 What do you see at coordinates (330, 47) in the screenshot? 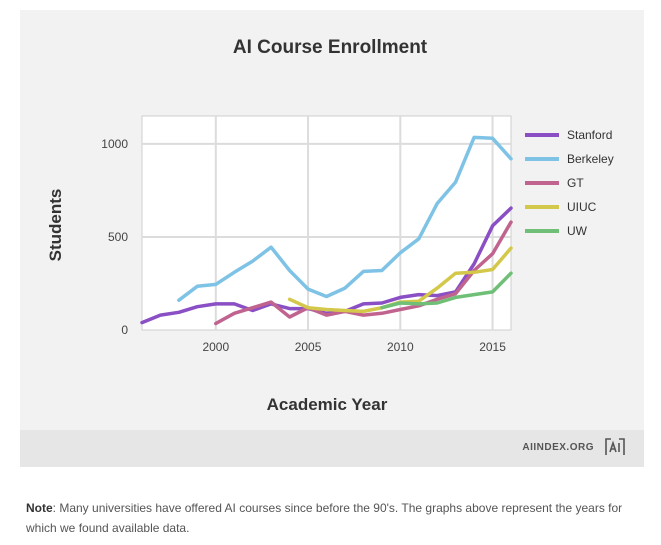
I see `chart-title: AI Course Enrollment` at bounding box center [330, 47].